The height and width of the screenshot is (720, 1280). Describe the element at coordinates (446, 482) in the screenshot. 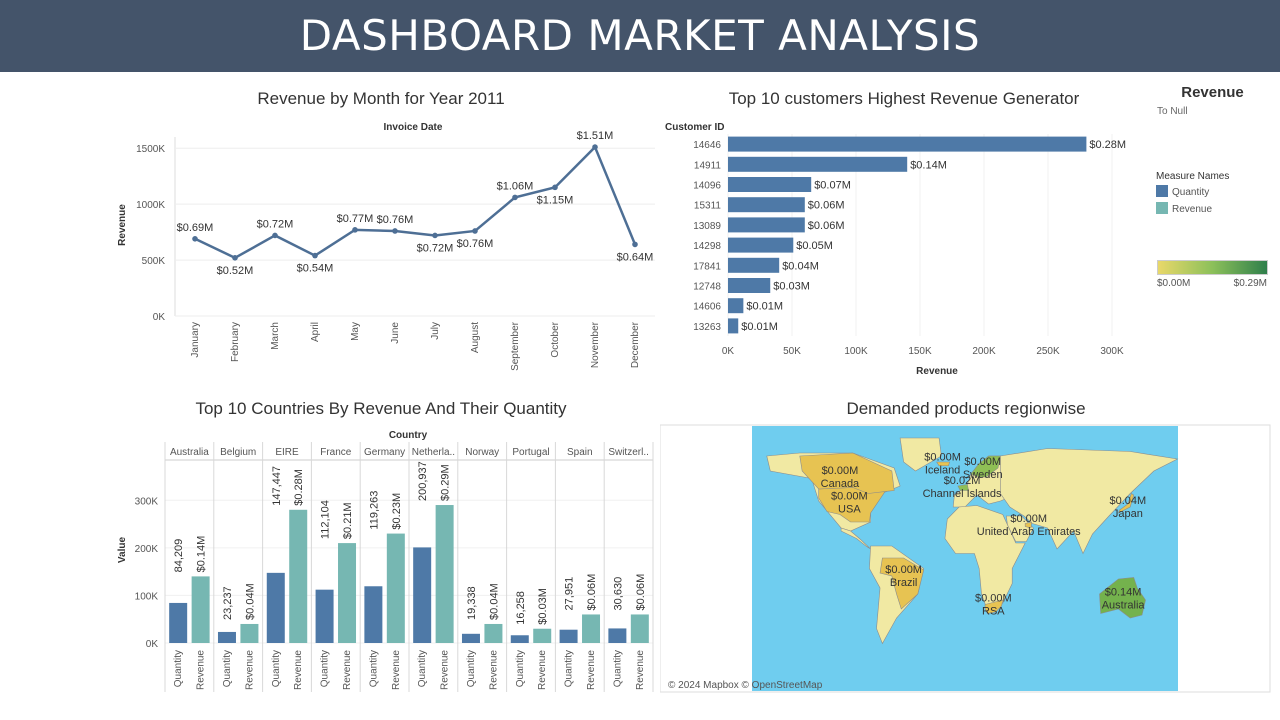

I see `revenue-value-label: $0.29M` at that location.